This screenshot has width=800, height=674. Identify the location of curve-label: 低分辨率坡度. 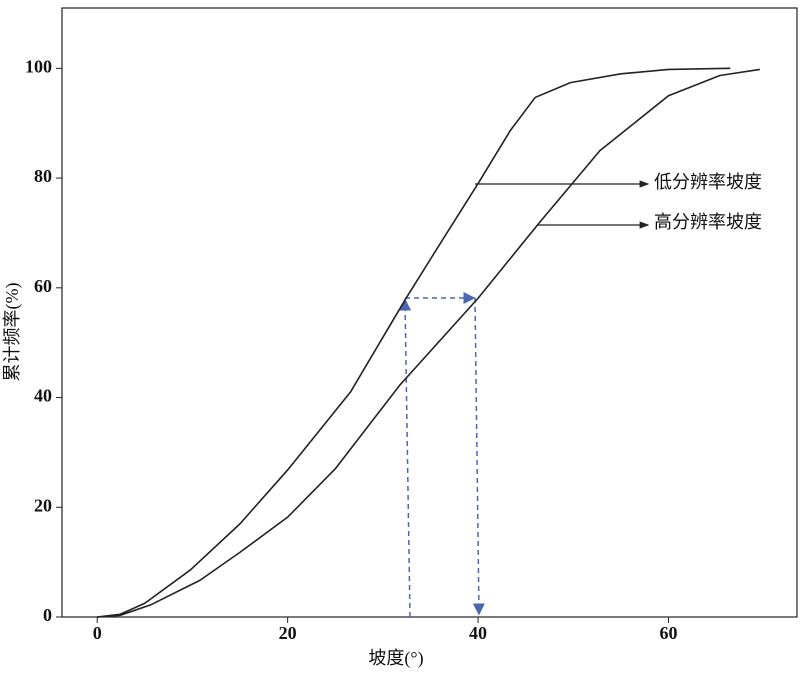
(708, 182).